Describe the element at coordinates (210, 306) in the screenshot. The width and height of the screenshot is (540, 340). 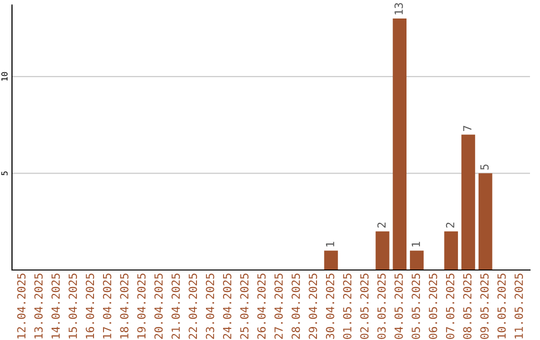
I see `x-tick-label: 23.04.2025` at that location.